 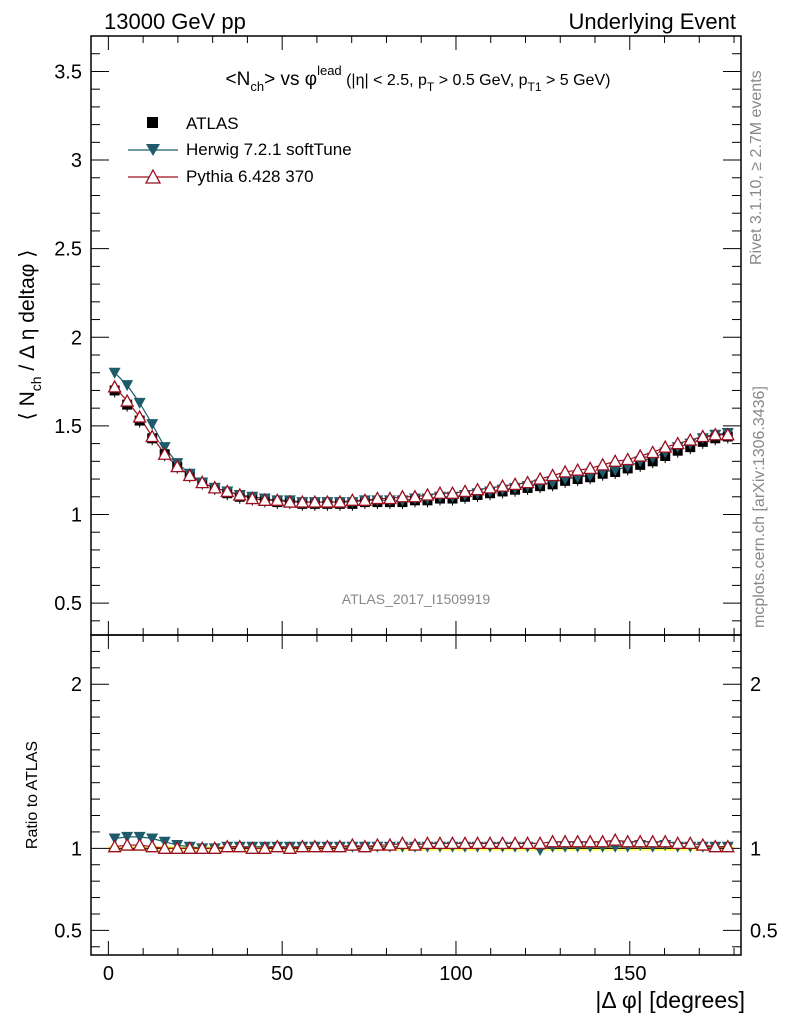 What do you see at coordinates (152, 122) in the screenshot?
I see `legend-atlas-marker` at bounding box center [152, 122].